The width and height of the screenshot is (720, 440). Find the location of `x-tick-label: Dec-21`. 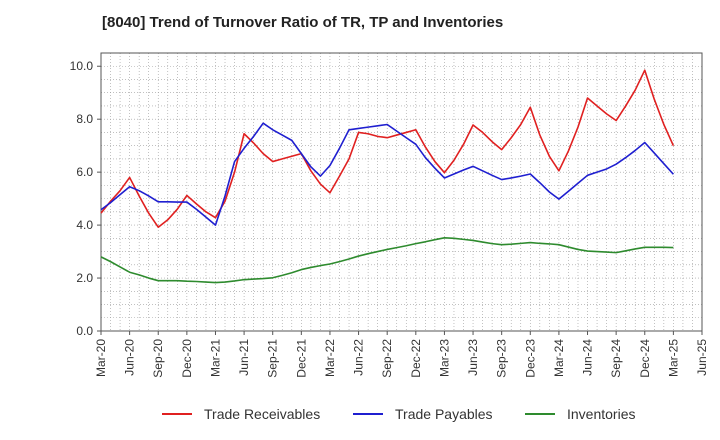

x-tick-label: Dec-21 is located at coordinates (301, 358).